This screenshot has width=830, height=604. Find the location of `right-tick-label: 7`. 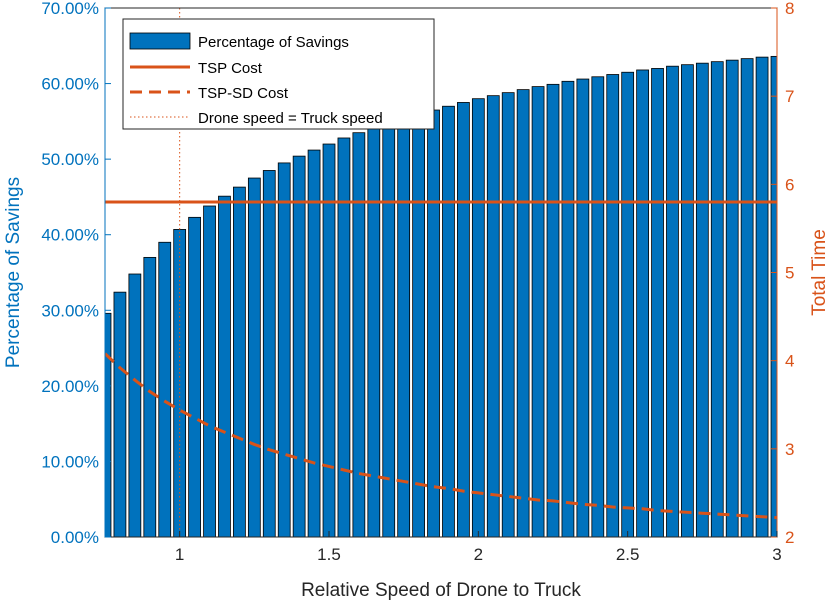

right-tick-label: 7 is located at coordinates (789, 96).